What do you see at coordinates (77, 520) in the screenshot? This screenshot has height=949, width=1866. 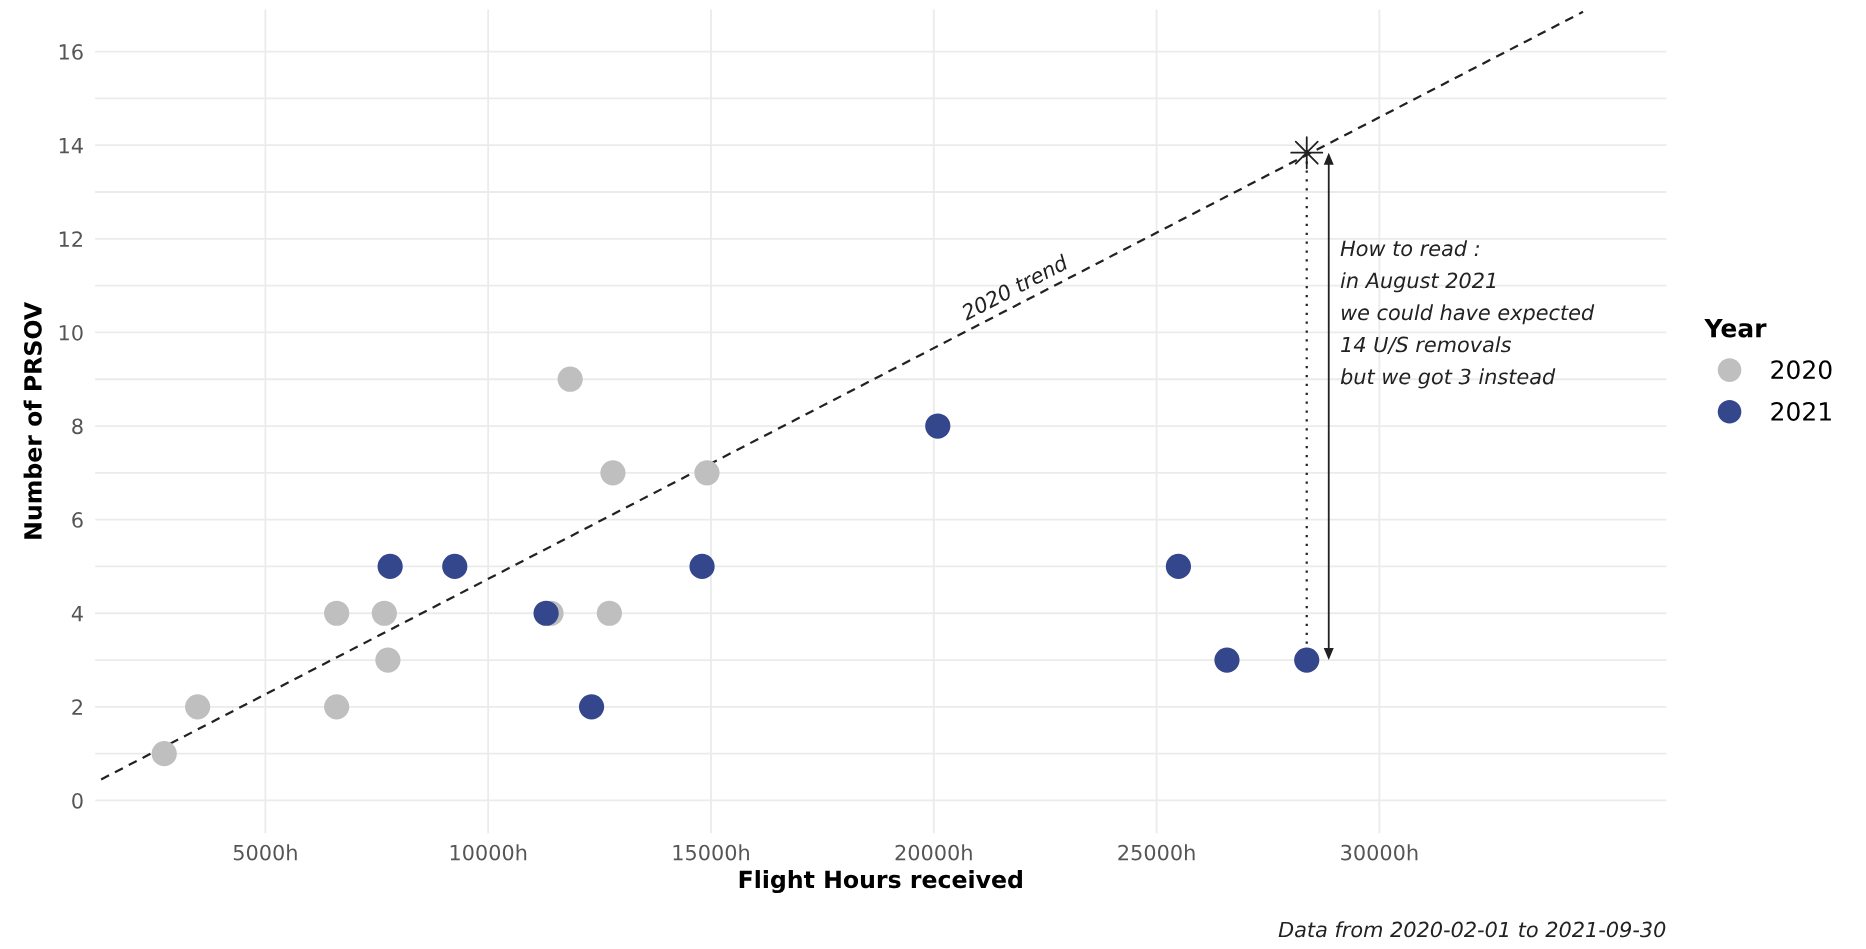 I see `y-tick-label: 6` at bounding box center [77, 520].